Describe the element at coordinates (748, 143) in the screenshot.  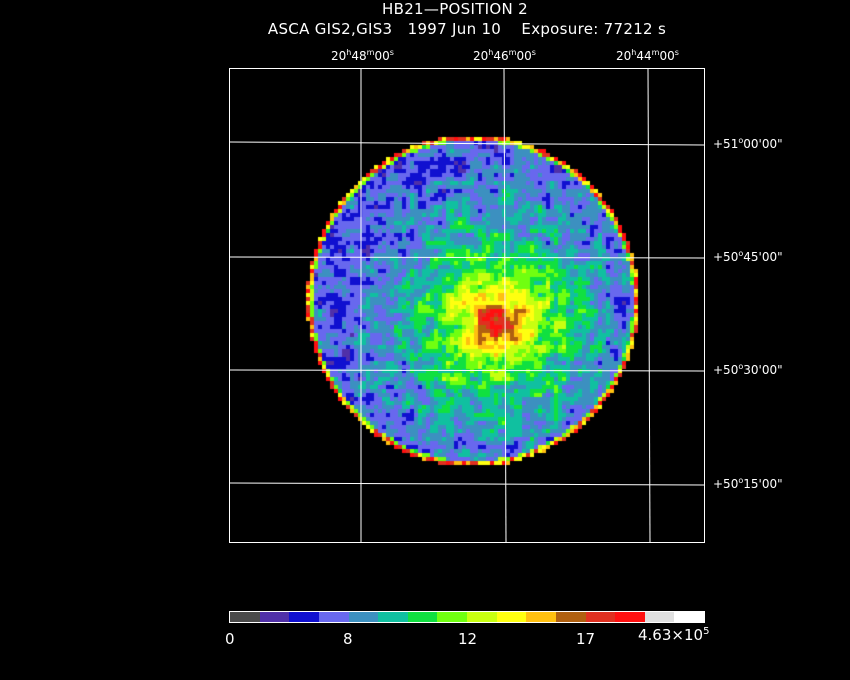
I see `dec-label-0: +51o00'00"` at that location.